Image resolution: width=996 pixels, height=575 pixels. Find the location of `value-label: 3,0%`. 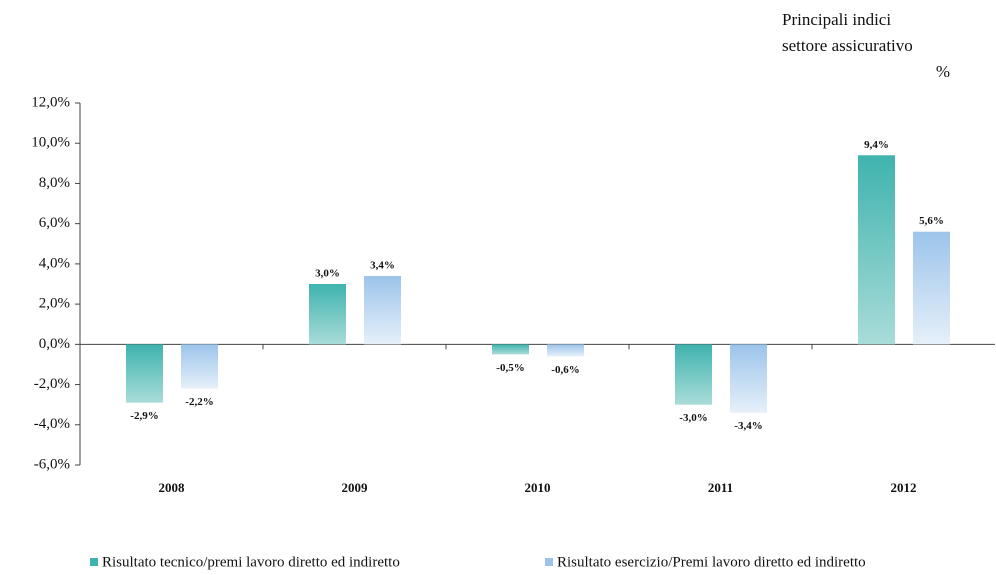

value-label: 3,0% is located at coordinates (327, 274).